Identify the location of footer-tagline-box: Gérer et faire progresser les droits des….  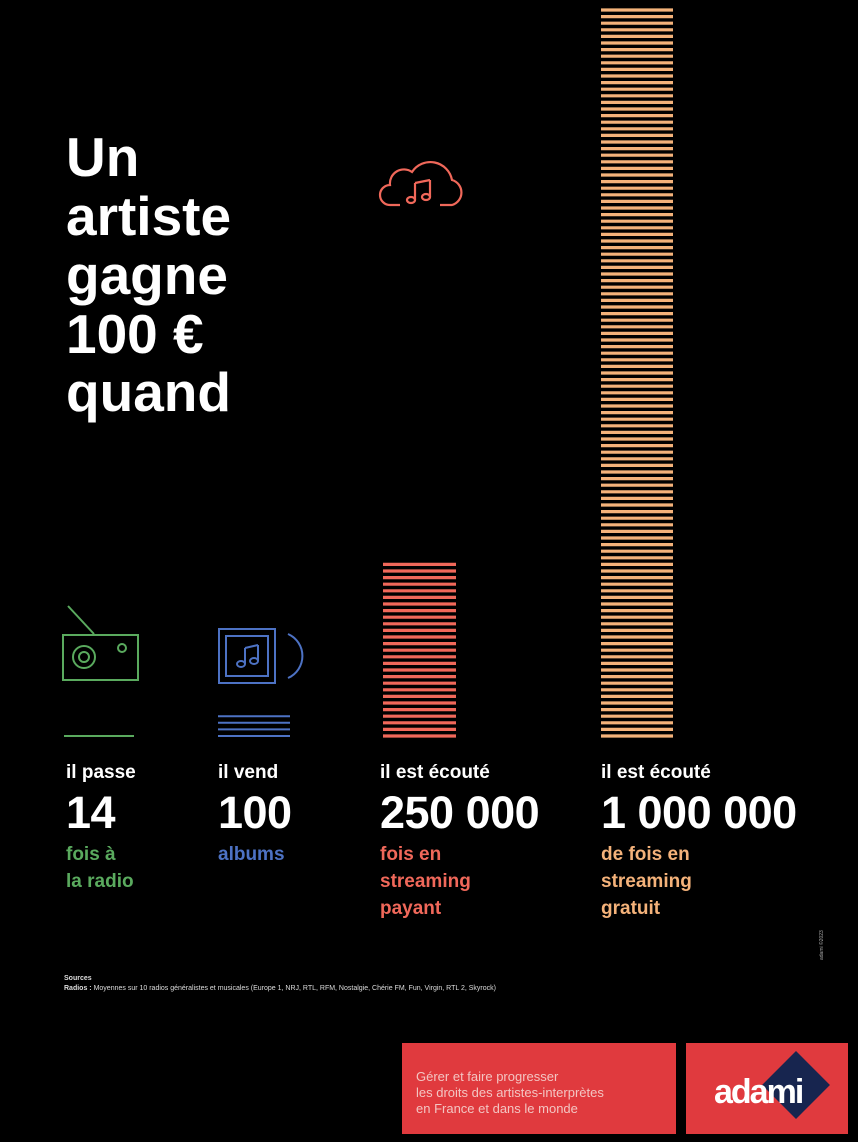
(539, 1088).